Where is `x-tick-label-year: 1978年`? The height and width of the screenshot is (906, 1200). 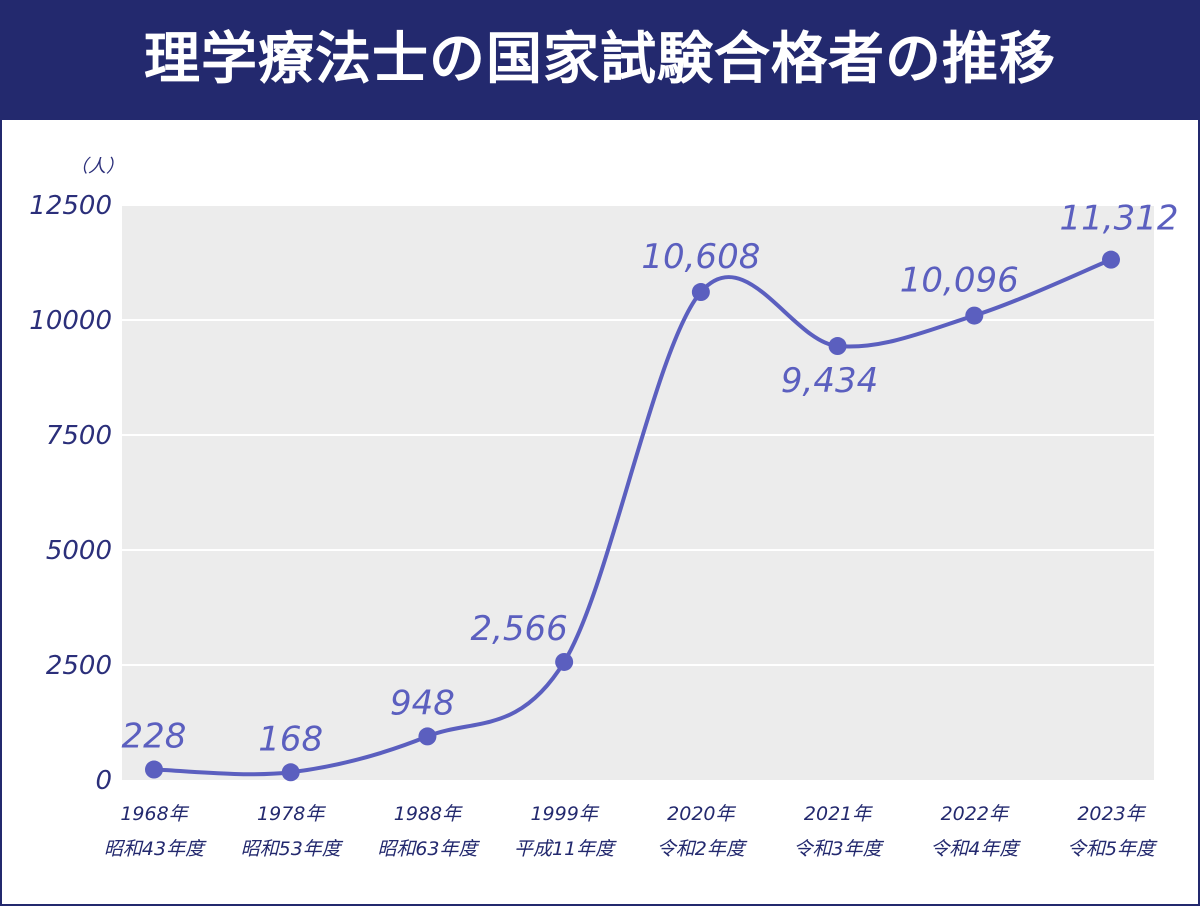
x-tick-label-year: 1978年 is located at coordinates (291, 814).